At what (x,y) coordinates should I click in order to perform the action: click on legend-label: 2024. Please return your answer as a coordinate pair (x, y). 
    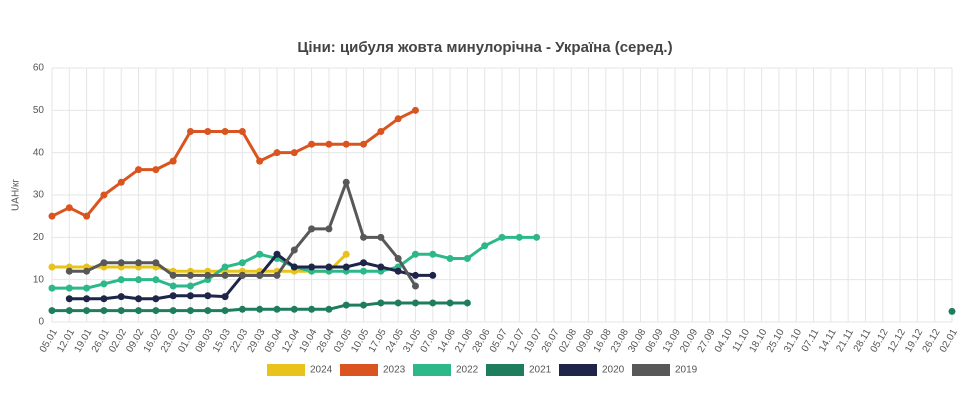
    Looking at the image, I should click on (321, 370).